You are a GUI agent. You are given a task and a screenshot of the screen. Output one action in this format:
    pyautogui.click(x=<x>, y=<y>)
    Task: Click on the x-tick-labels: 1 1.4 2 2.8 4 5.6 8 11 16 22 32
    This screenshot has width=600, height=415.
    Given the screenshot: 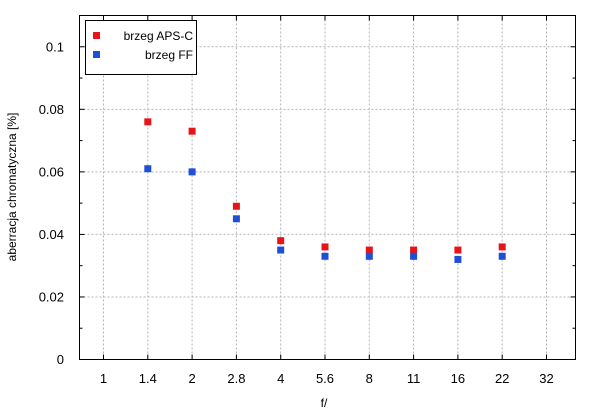 What is the action you would take?
    pyautogui.click(x=327, y=378)
    